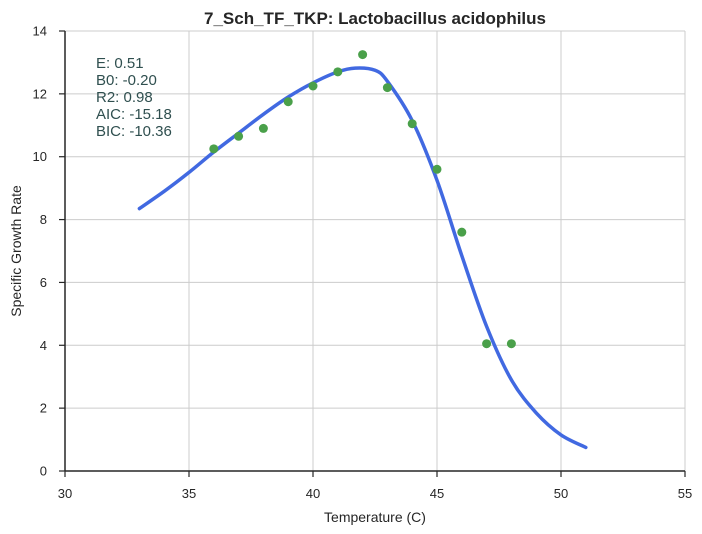 The width and height of the screenshot is (702, 534). What do you see at coordinates (40, 156) in the screenshot?
I see `y-tick-label: 10` at bounding box center [40, 156].